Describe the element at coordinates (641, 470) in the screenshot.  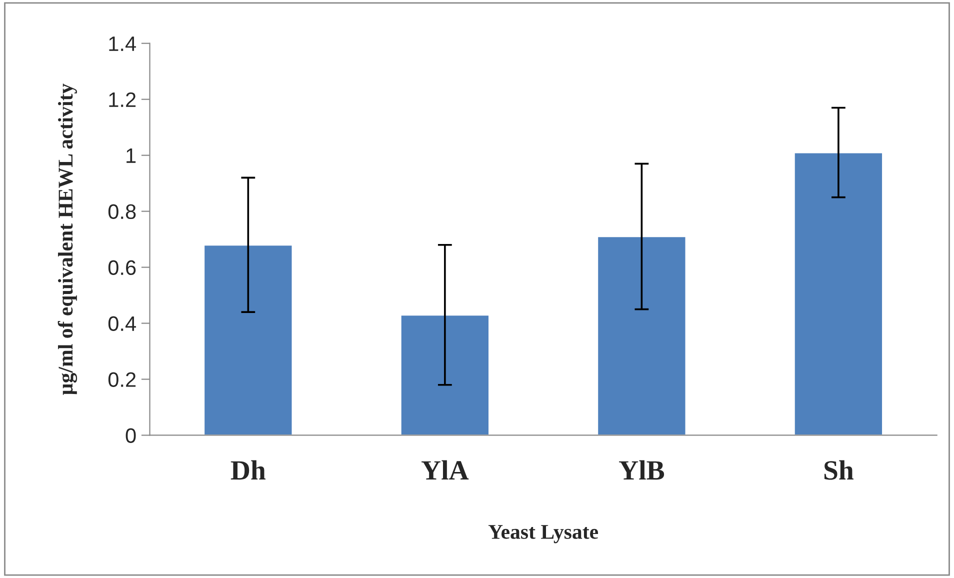
I see `x-tick-label: YlB` at that location.